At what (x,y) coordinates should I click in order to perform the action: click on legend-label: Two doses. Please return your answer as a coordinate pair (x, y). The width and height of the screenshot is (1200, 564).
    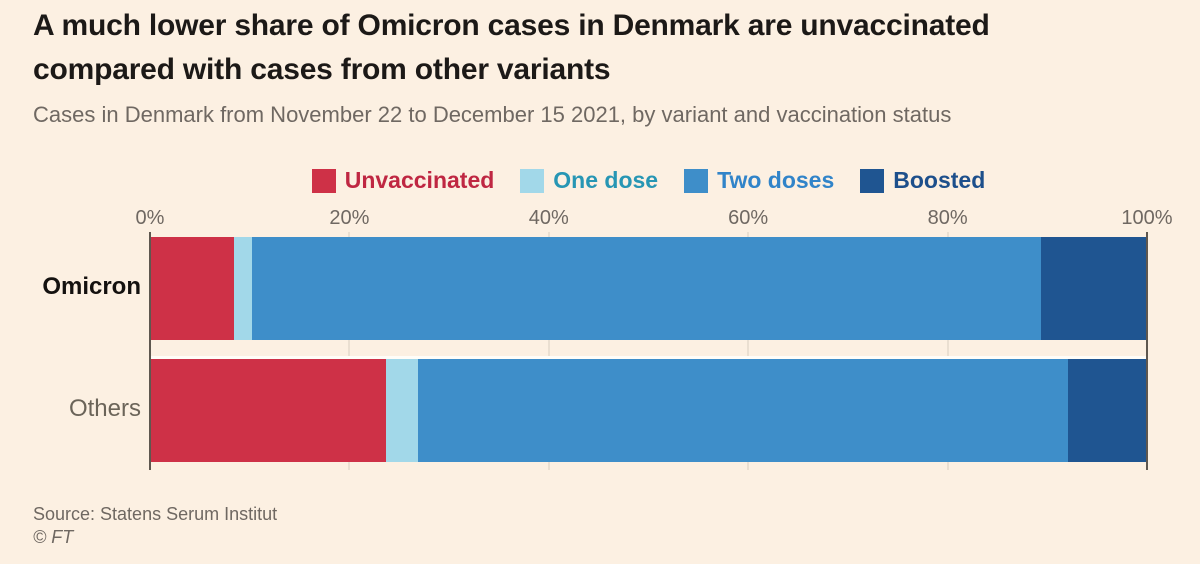
    Looking at the image, I should click on (776, 180).